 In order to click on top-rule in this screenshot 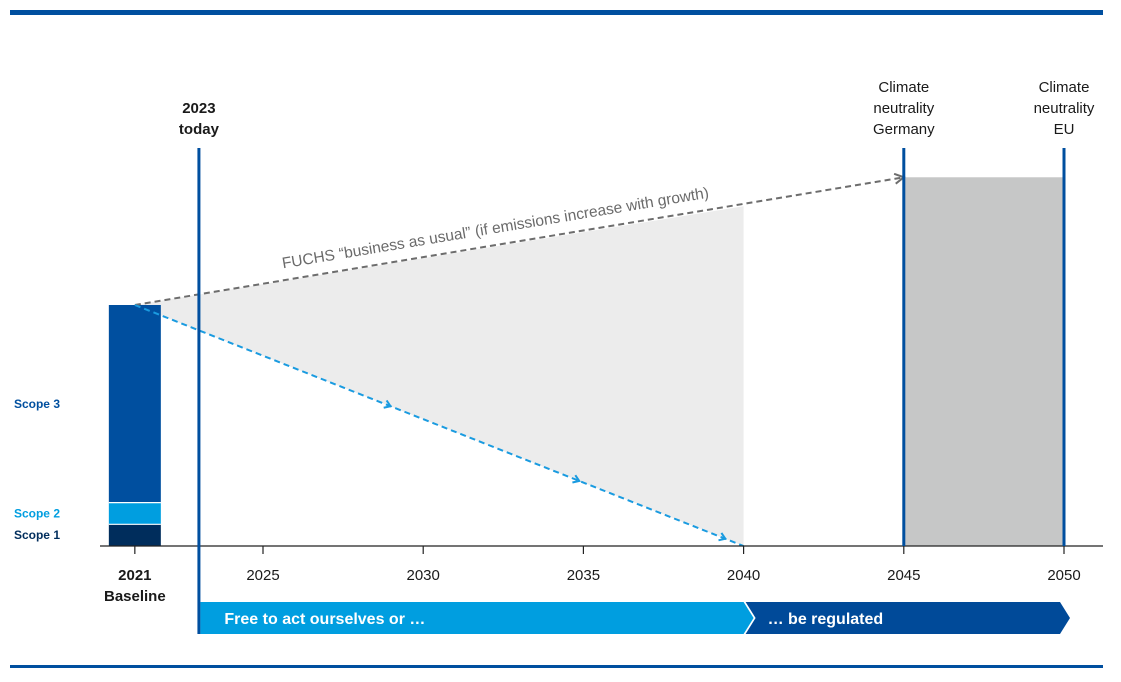, I will do `click(556, 12)`.